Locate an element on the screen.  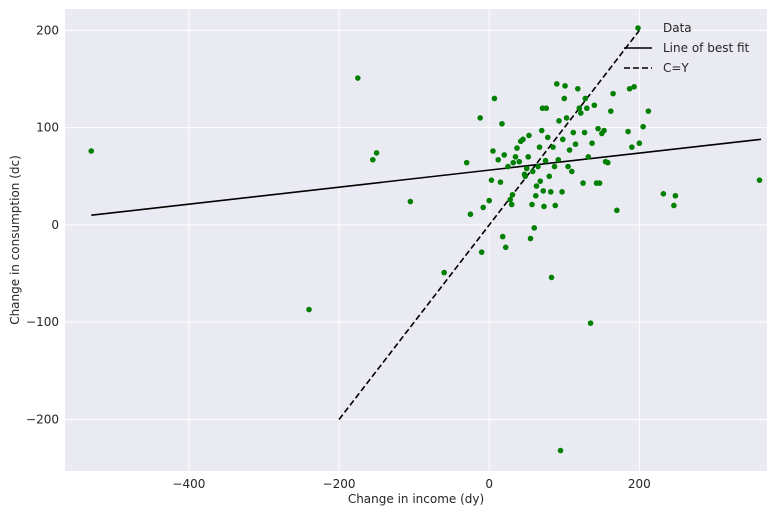
y-tick-label: −100 is located at coordinates (42, 322).